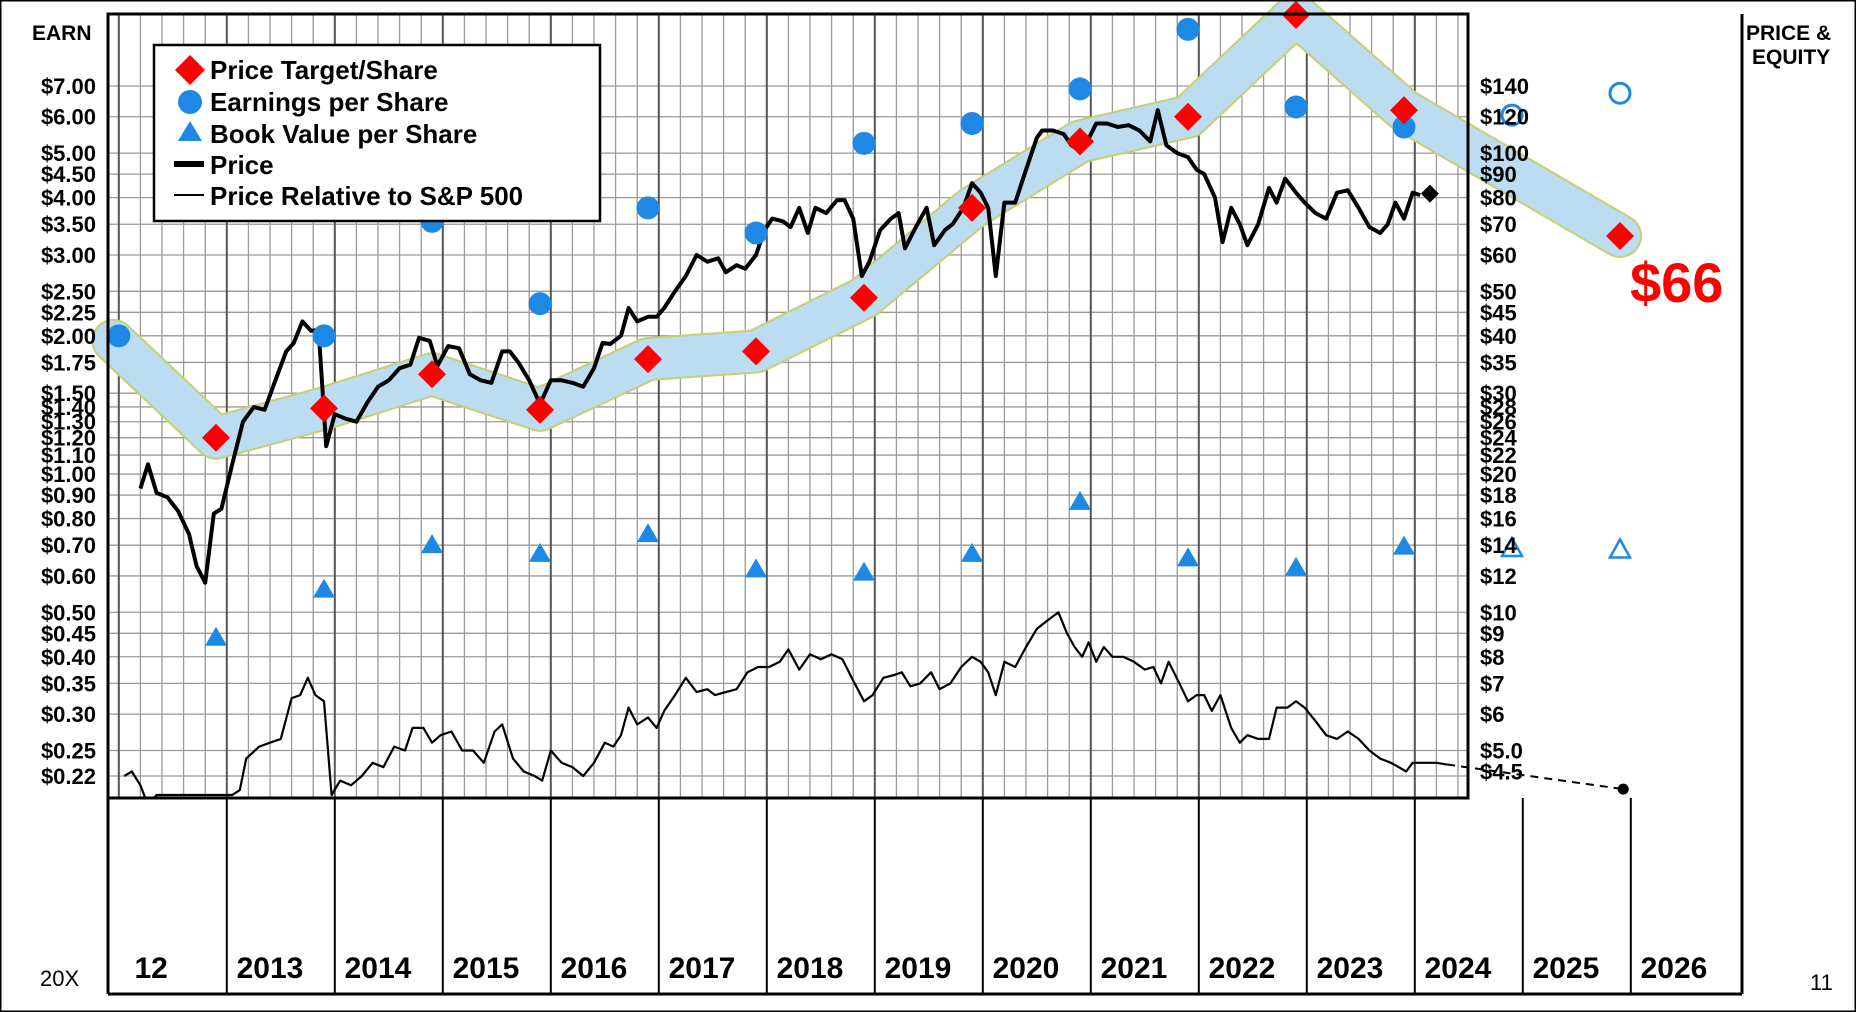 Image resolution: width=1856 pixels, height=1012 pixels. I want to click on year-label: 2016, so click(594, 968).